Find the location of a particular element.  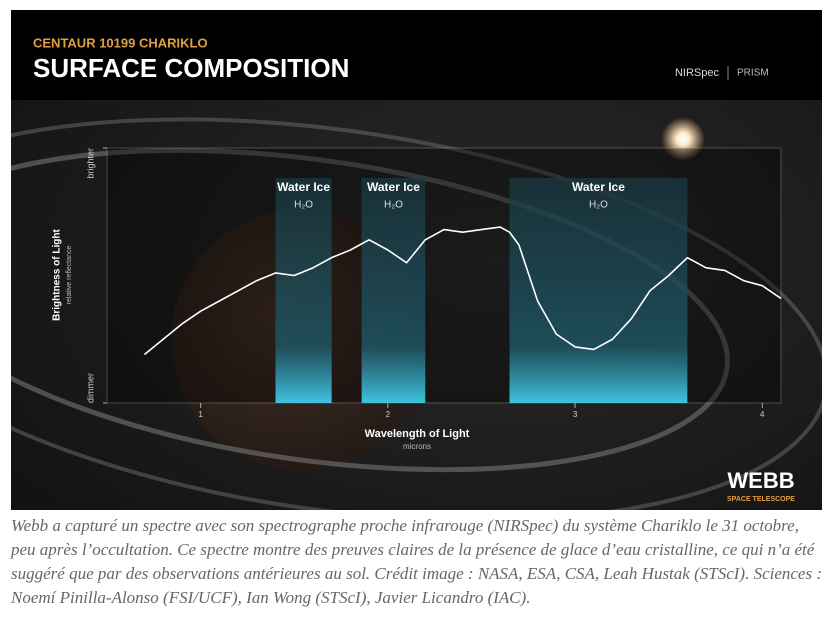

title: SURFACE COMPOSITION is located at coordinates (191, 68).